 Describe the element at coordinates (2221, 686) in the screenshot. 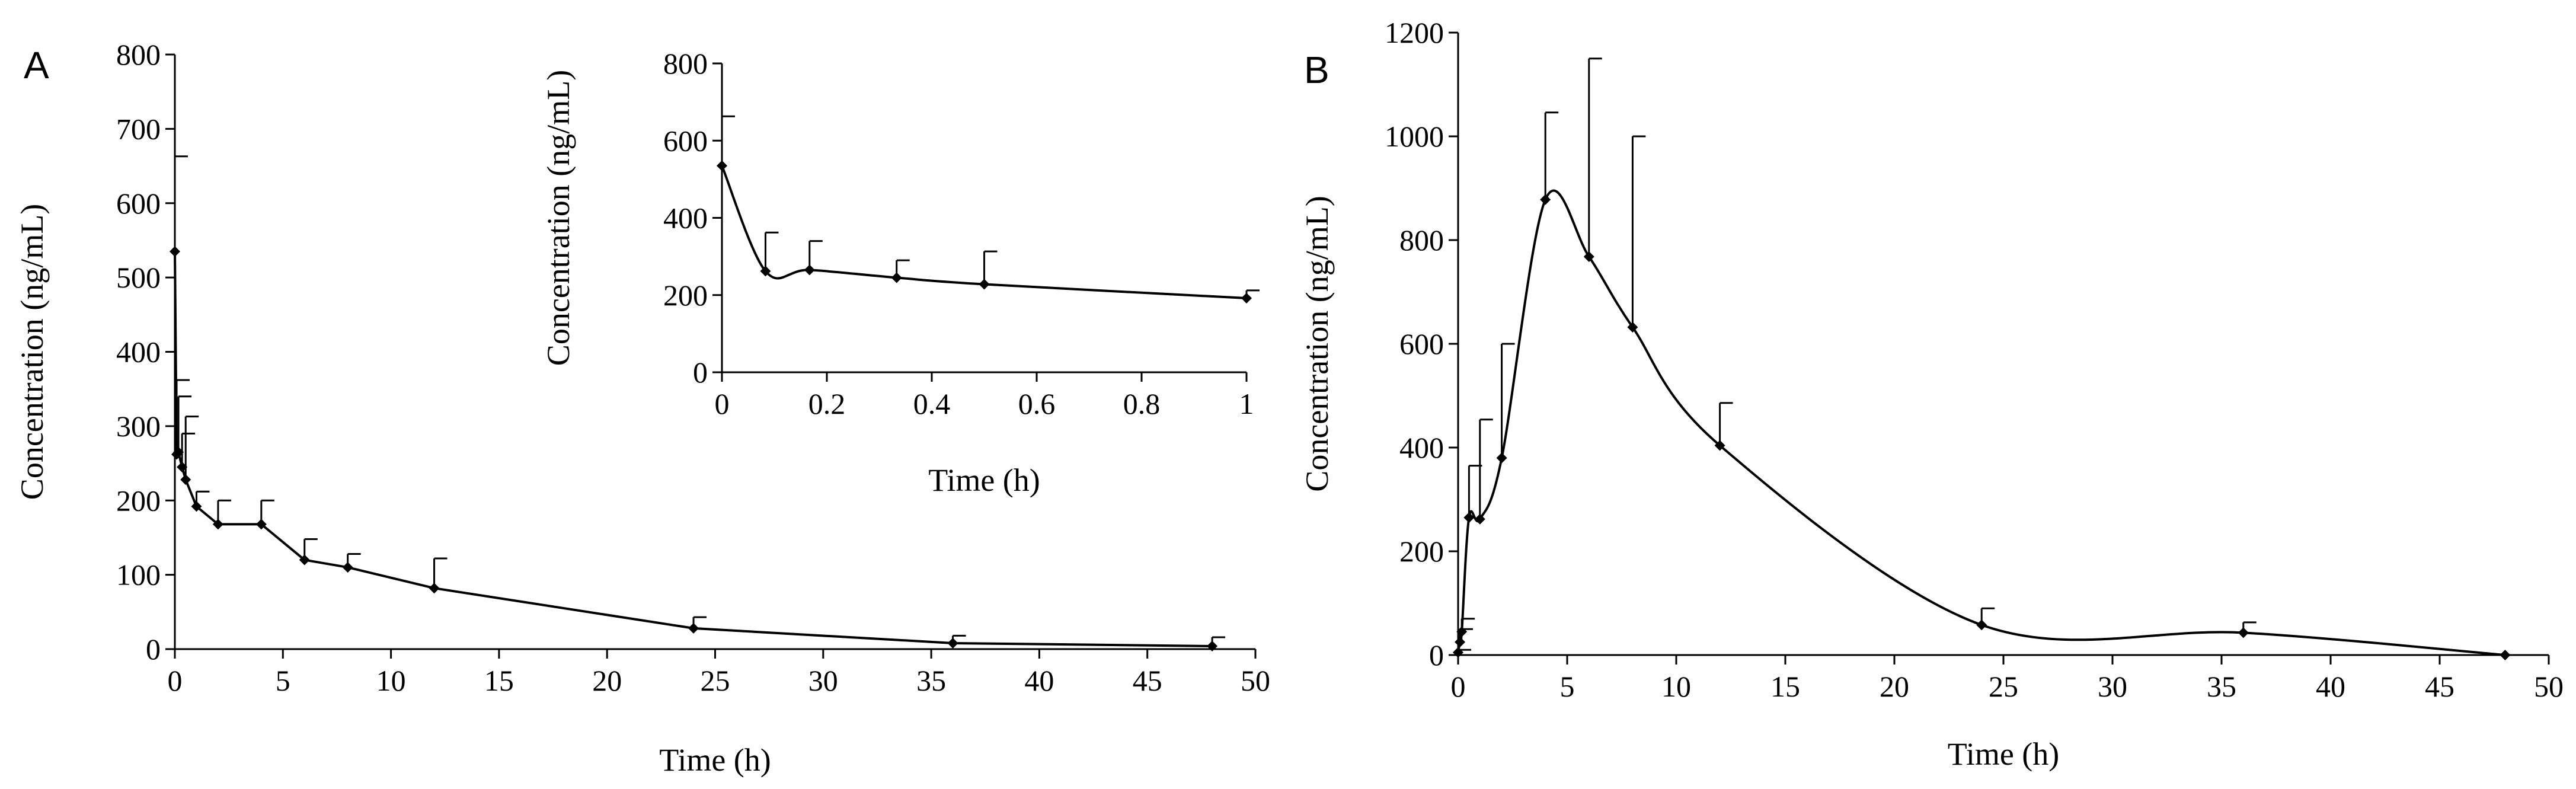

I see `panel-b-x-tick-label: 35` at that location.